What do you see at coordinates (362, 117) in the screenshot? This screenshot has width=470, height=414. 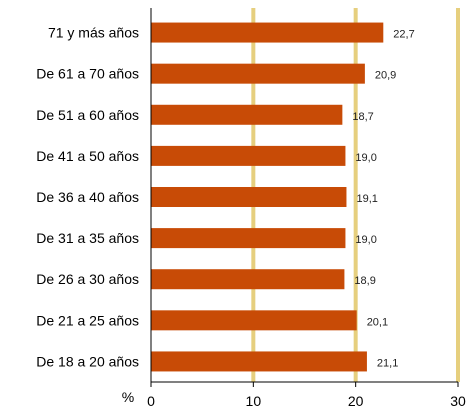 I see `value-label: 18,7` at bounding box center [362, 117].